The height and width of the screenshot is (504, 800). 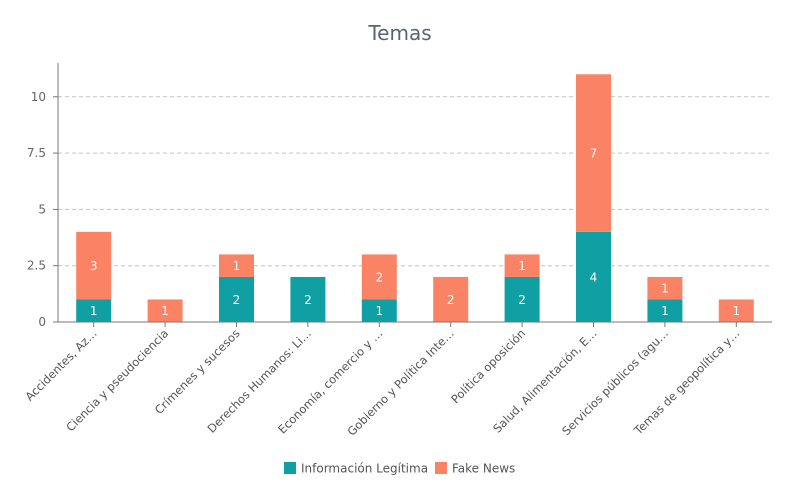 I want to click on legend: Información Legítima Fake News, so click(x=399, y=469).